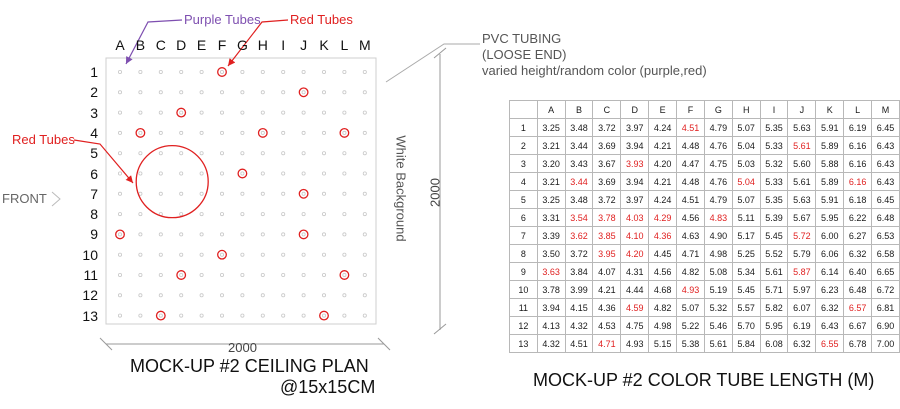 This screenshot has height=409, width=900. What do you see at coordinates (222, 19) in the screenshot?
I see `purple-tubes-callout: Purple Tubes` at bounding box center [222, 19].